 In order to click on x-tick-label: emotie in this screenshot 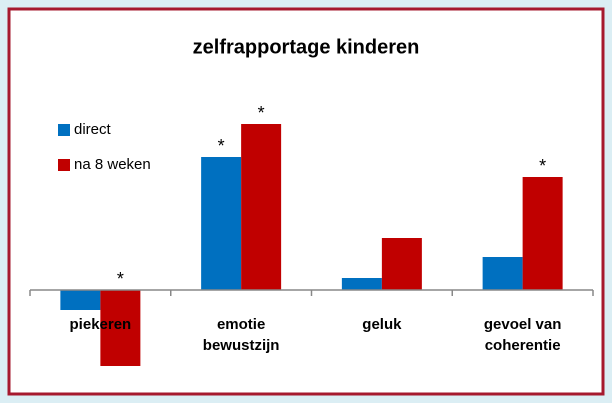, I will do `click(241, 324)`.